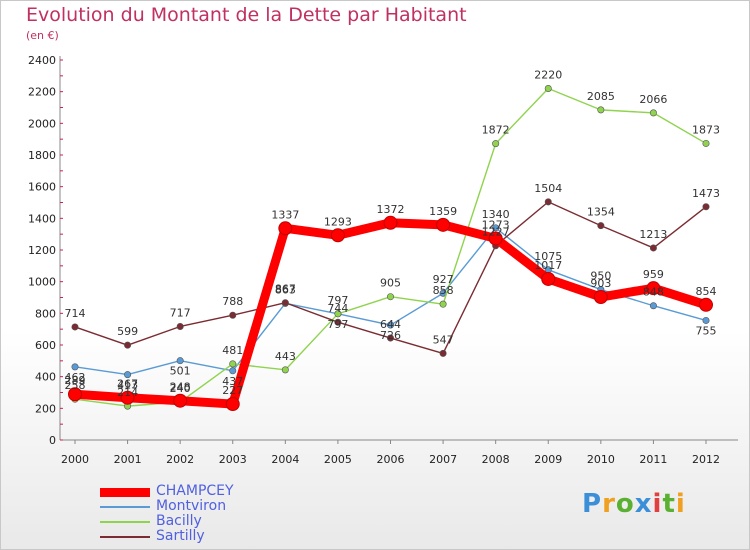 The image size is (750, 550). I want to click on y-tick-label: 2000, so click(42, 123).